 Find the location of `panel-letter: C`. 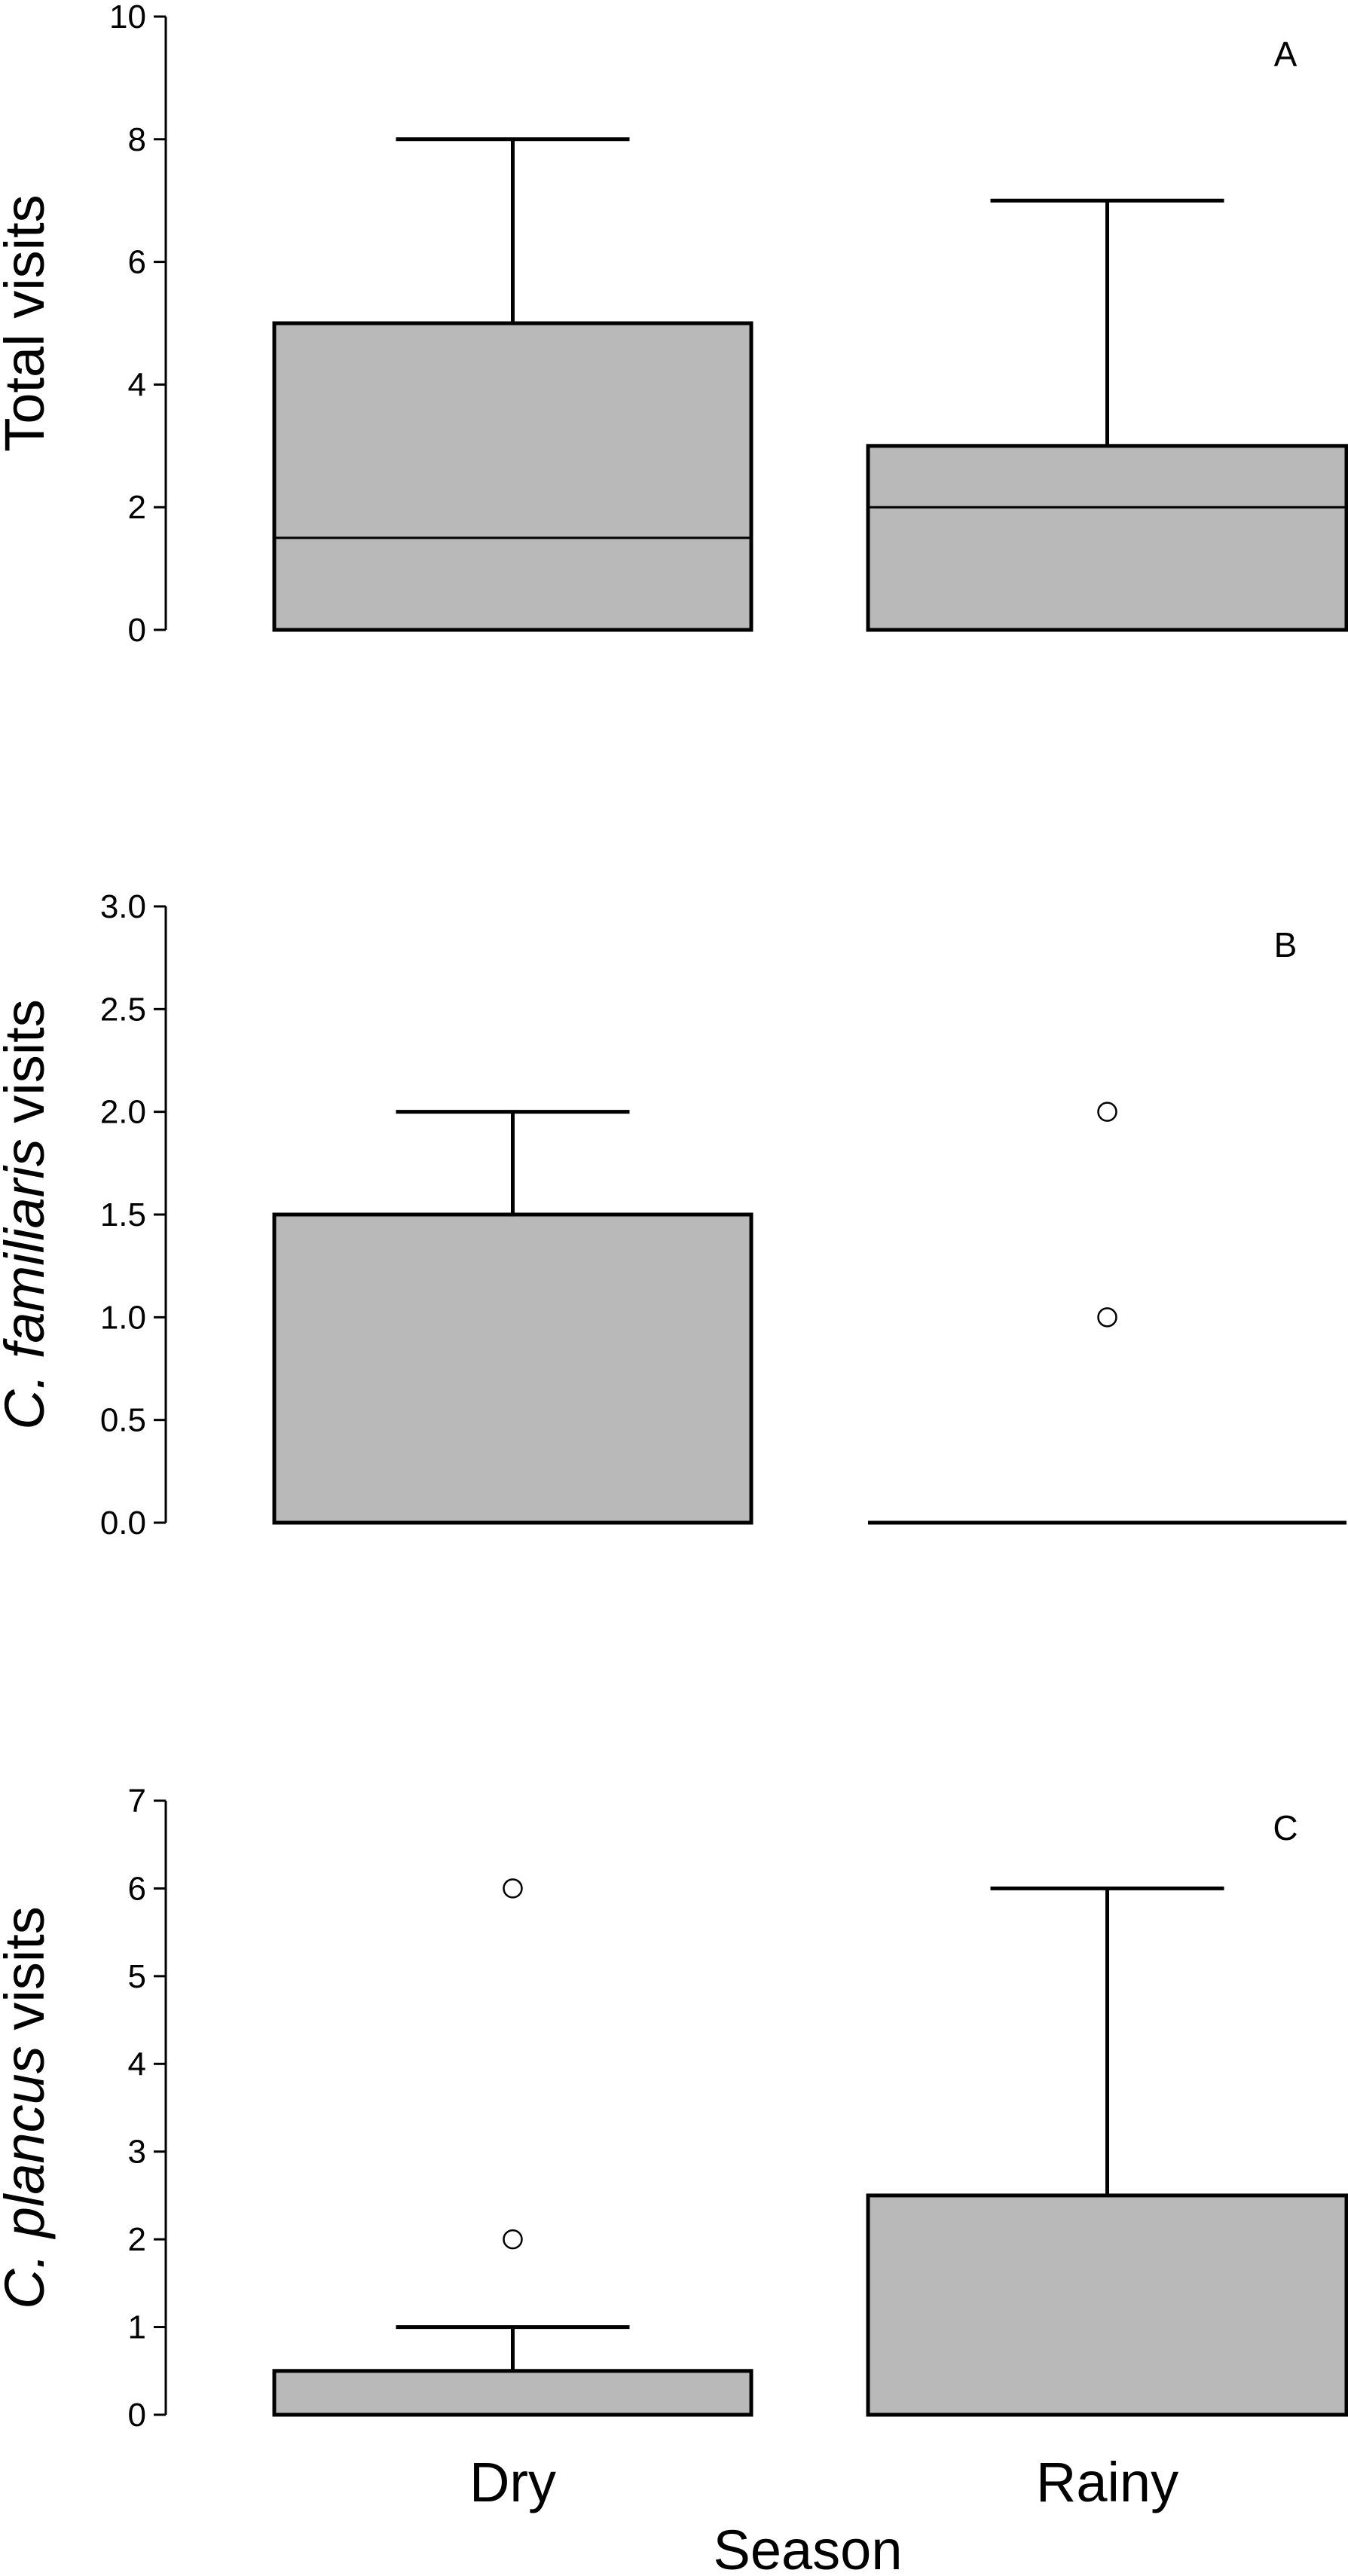

panel-letter: C is located at coordinates (1285, 1827).